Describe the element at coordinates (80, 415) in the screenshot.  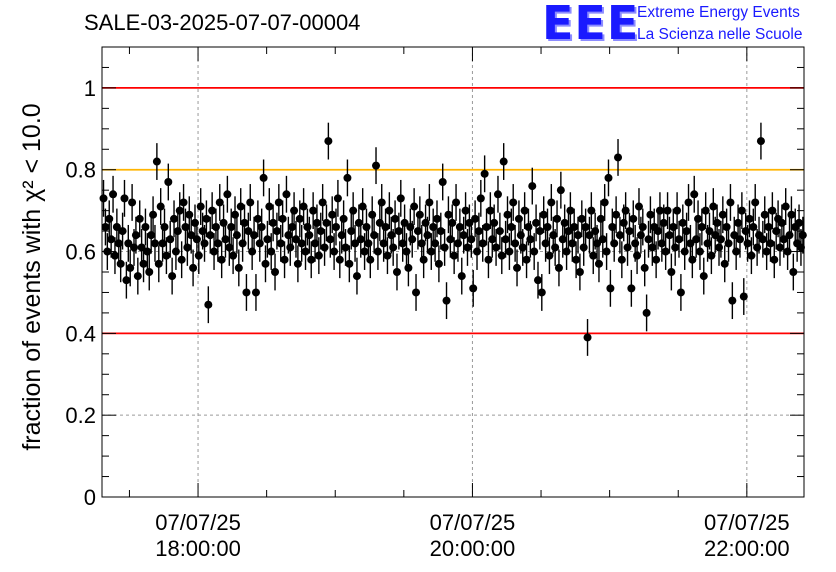
I see `y-tick-label: 0.2` at that location.